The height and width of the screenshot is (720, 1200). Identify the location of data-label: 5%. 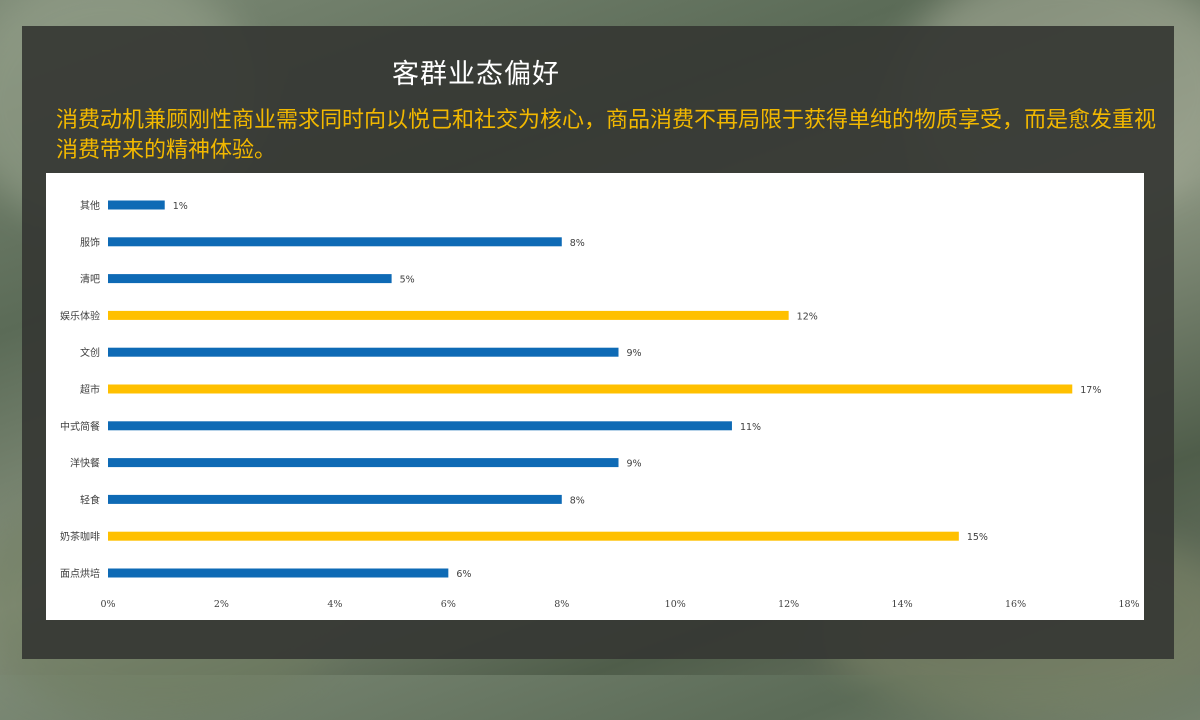
(407, 280).